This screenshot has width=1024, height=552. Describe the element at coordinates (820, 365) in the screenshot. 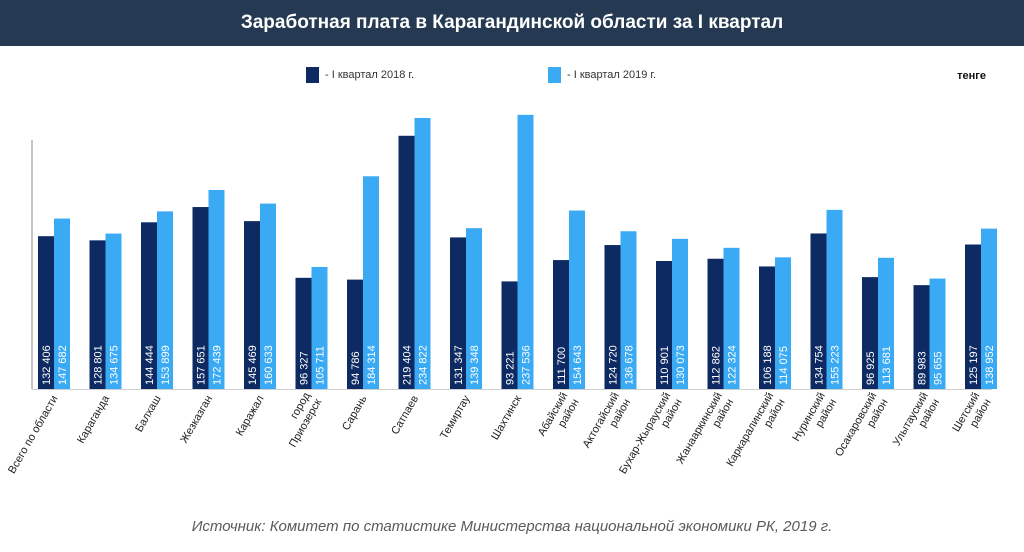

I see `data-label: 134 754` at that location.